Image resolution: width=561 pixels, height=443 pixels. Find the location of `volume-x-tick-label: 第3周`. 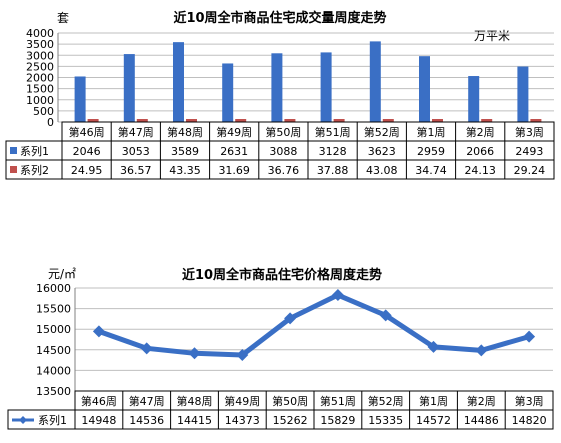

volume-x-tick-label: 第3周 is located at coordinates (529, 132).